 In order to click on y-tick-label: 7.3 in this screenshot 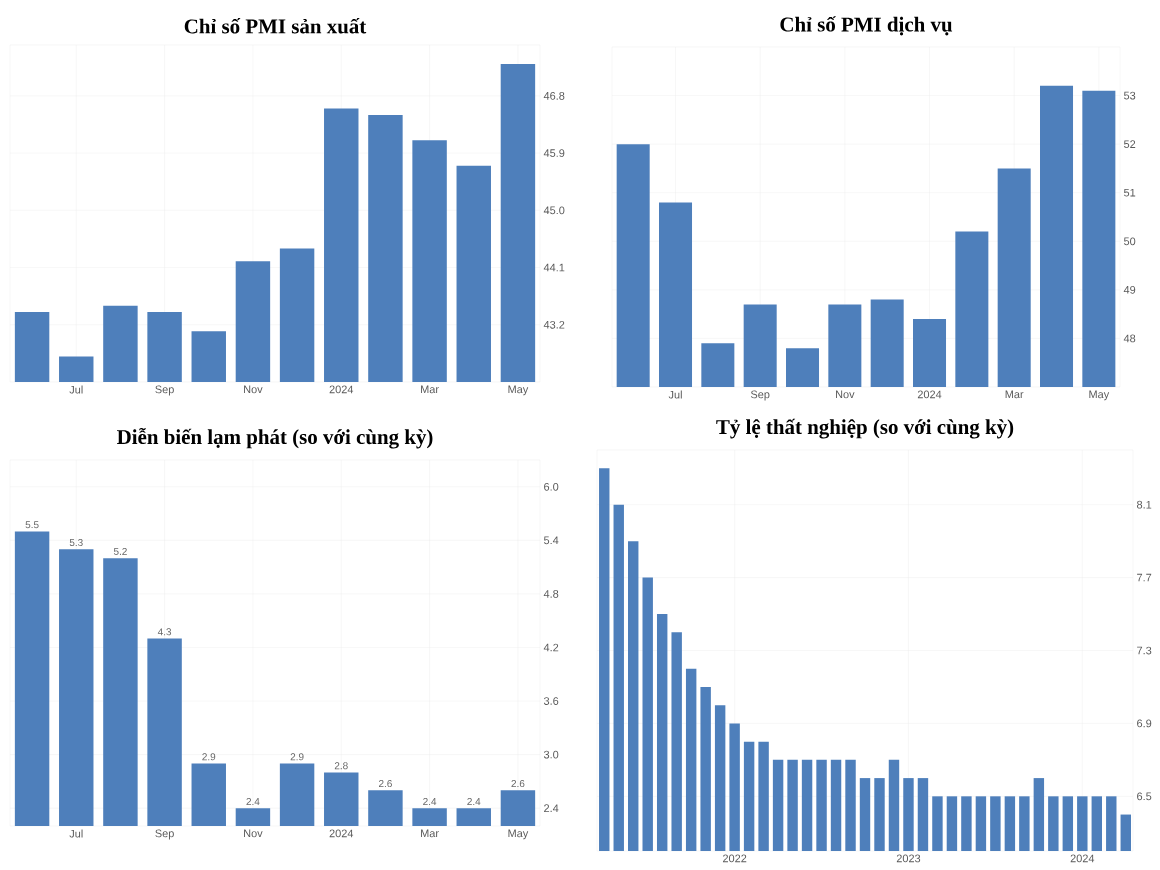, I will do `click(1144, 650)`.